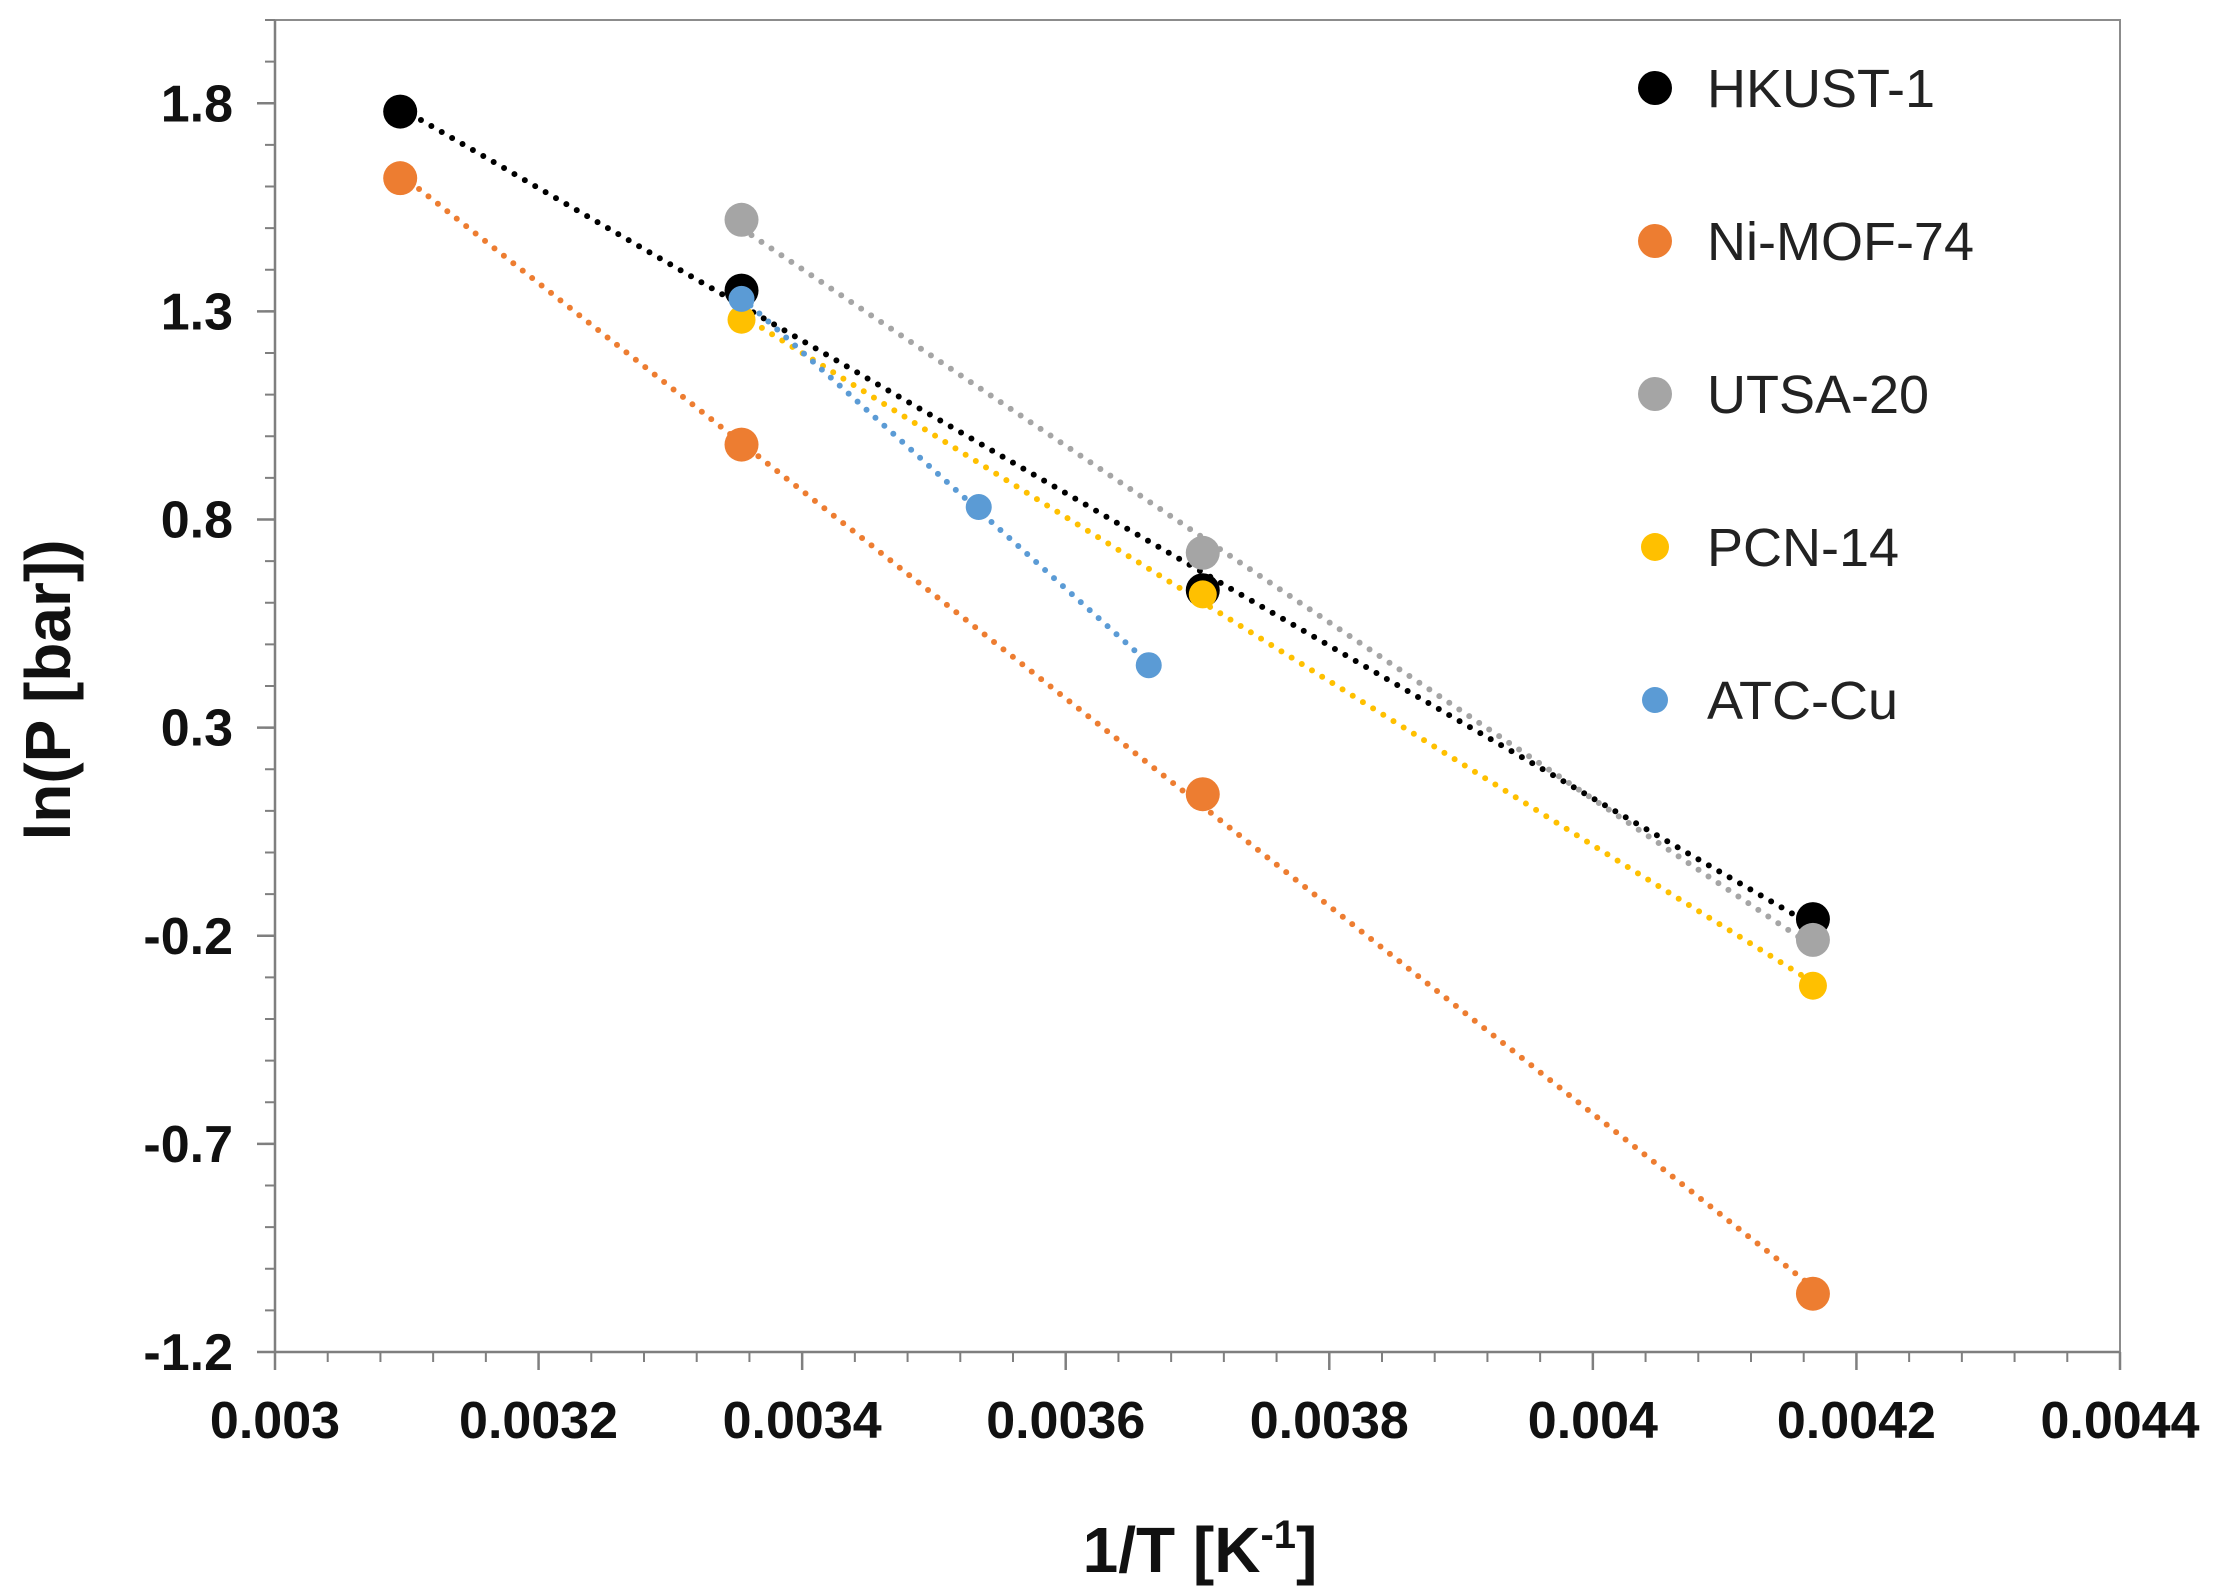 Image resolution: width=2225 pixels, height=1590 pixels. What do you see at coordinates (1821, 89) in the screenshot?
I see `legend-label-hkust-1: HKUST-1` at bounding box center [1821, 89].